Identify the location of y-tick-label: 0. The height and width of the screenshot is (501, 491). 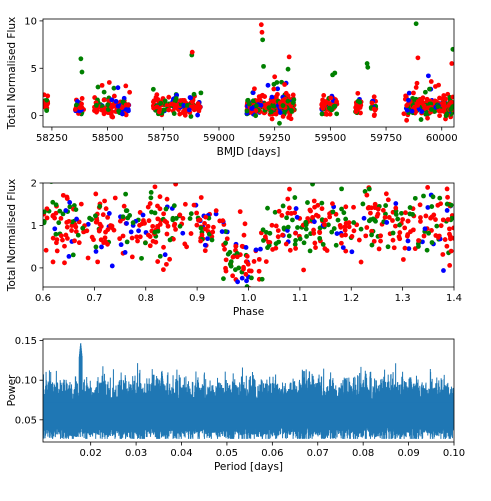
(34, 268).